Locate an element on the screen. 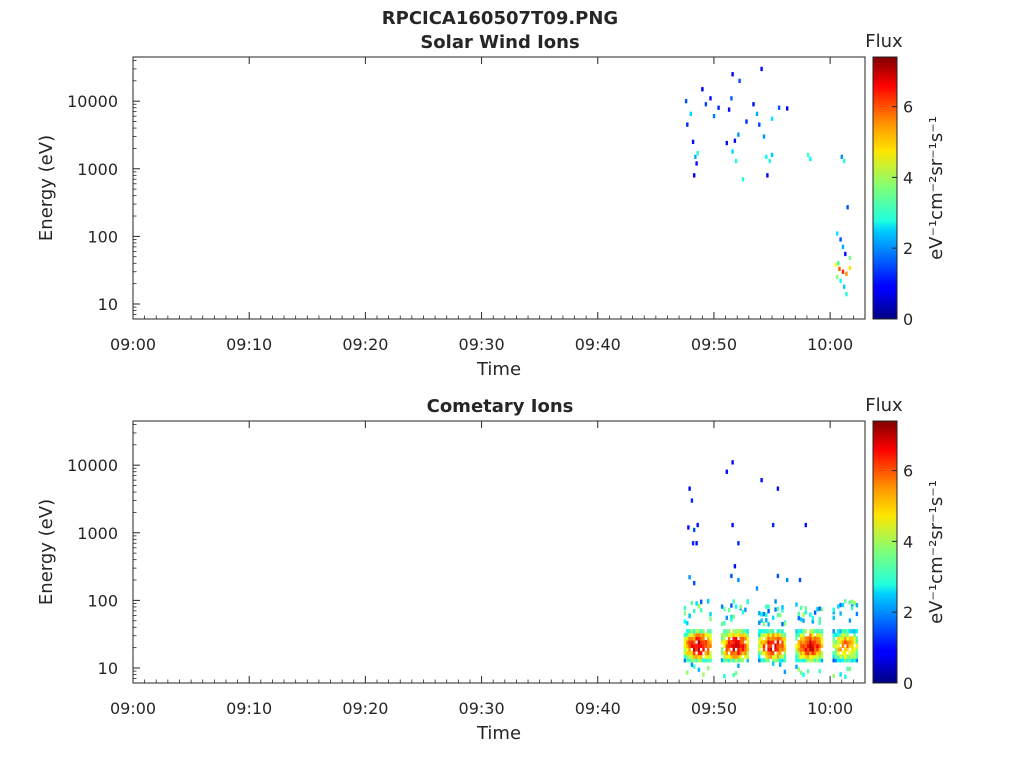 Image resolution: width=1024 pixels, height=772 pixels. colorbar-cometary: Flux 0 2 4 6 eV⁻¹cm⁻²sr⁻¹s⁻¹ is located at coordinates (906, 544).